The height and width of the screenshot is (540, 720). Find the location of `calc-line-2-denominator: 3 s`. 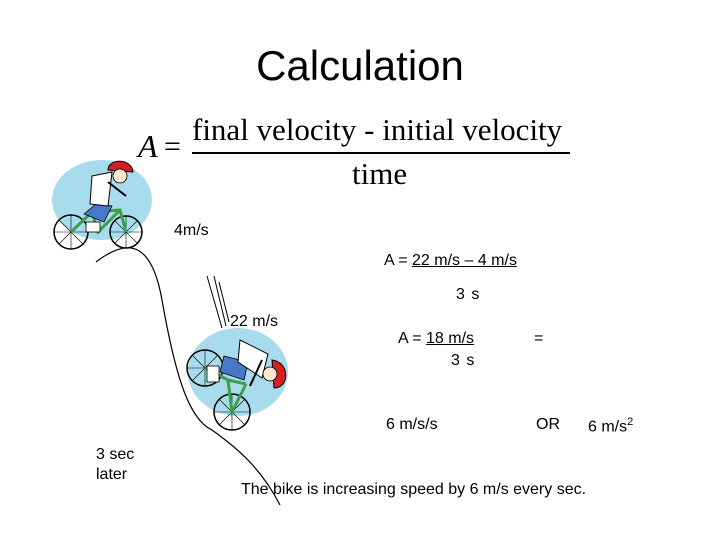

calc-line-2-denominator: 3 s is located at coordinates (463, 360).